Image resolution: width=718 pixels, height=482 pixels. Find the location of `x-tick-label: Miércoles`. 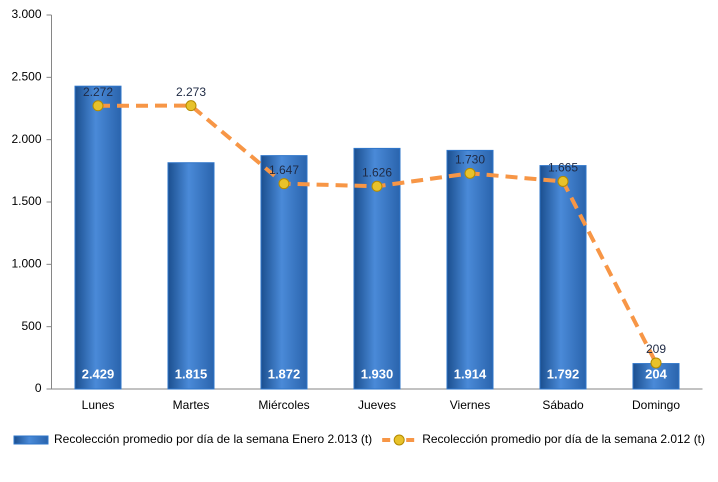

x-tick-label: Miércoles is located at coordinates (283, 405).